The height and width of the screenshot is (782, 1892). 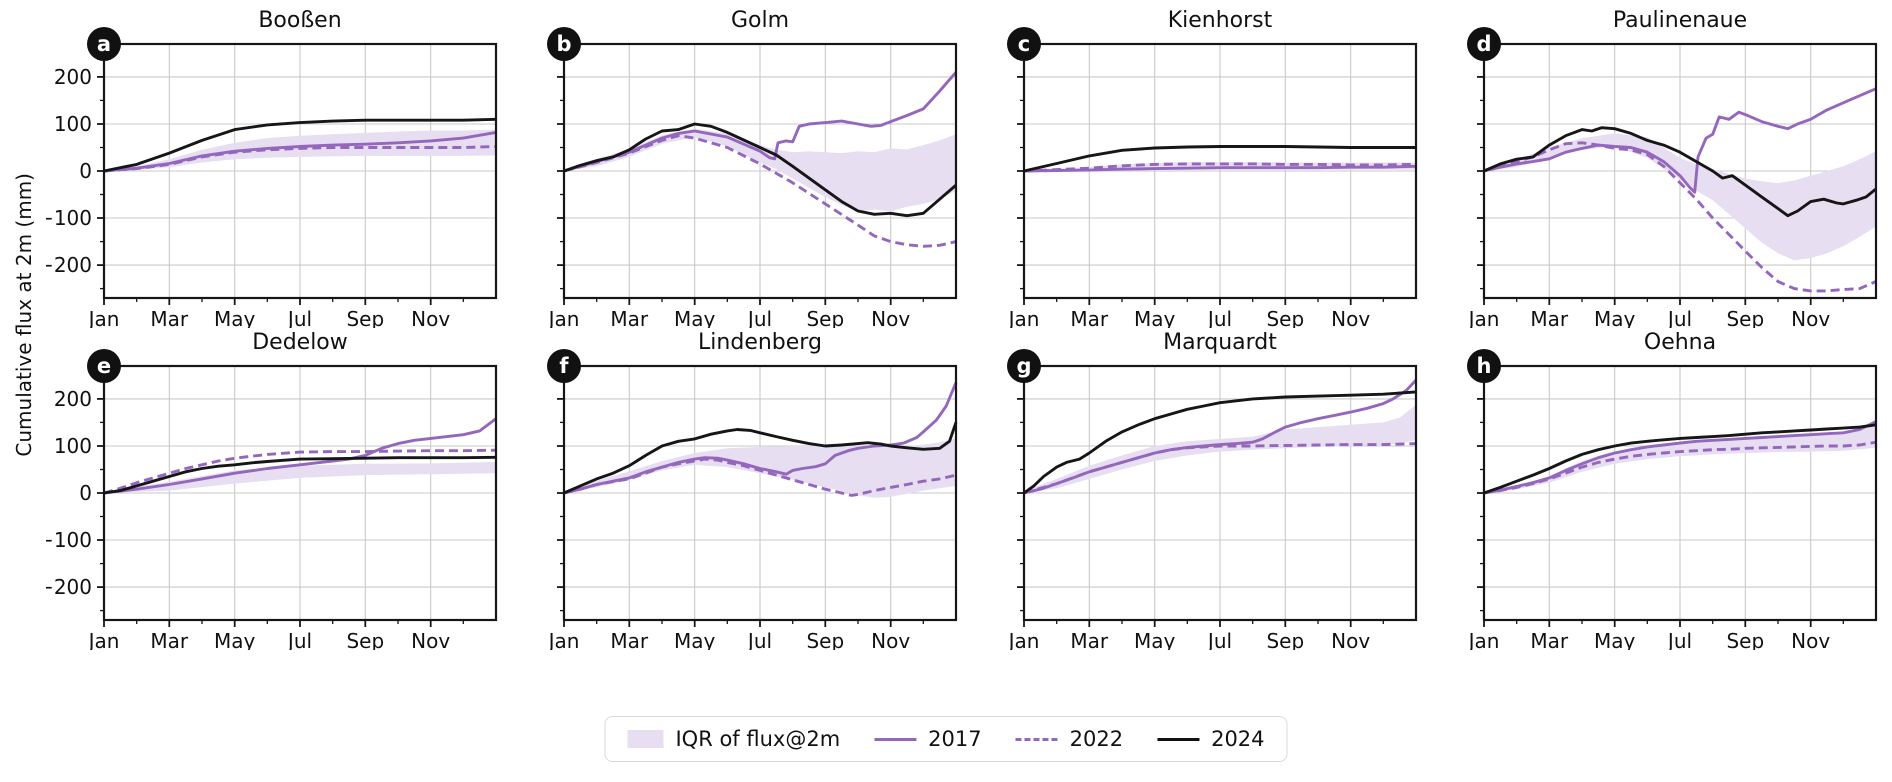 I want to click on y-axis-label-strip: Cumulative flux at 2m (mm), so click(x=24, y=315).